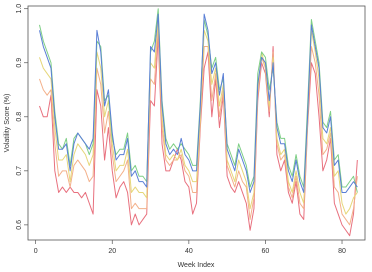 Image resolution: width=372 pixels, height=272 pixels. Describe the element at coordinates (7, 123) in the screenshot. I see `y-axis-title: Volatility Score (%)` at that location.